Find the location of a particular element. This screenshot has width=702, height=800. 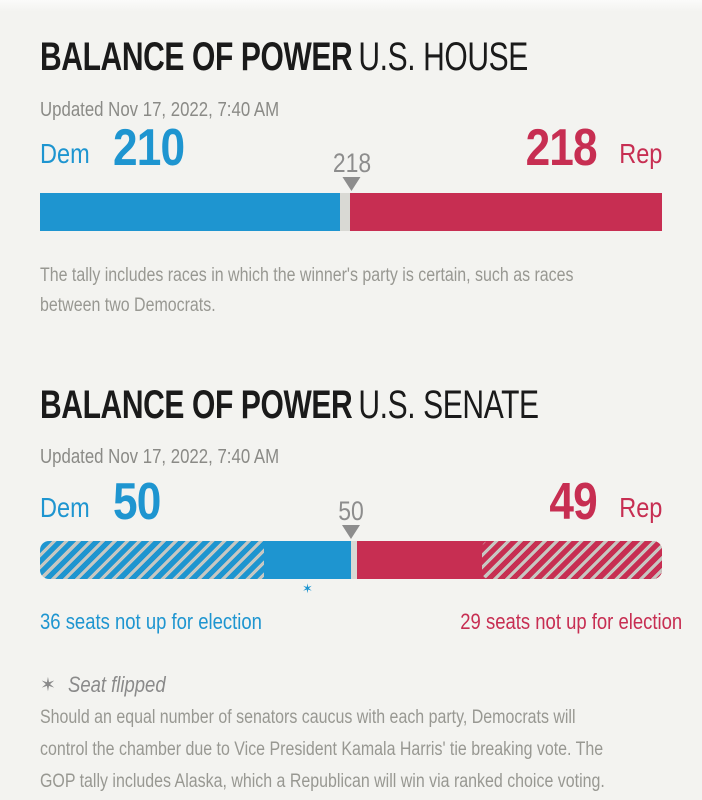

senate-dem-party-label: Dem is located at coordinates (65, 507).